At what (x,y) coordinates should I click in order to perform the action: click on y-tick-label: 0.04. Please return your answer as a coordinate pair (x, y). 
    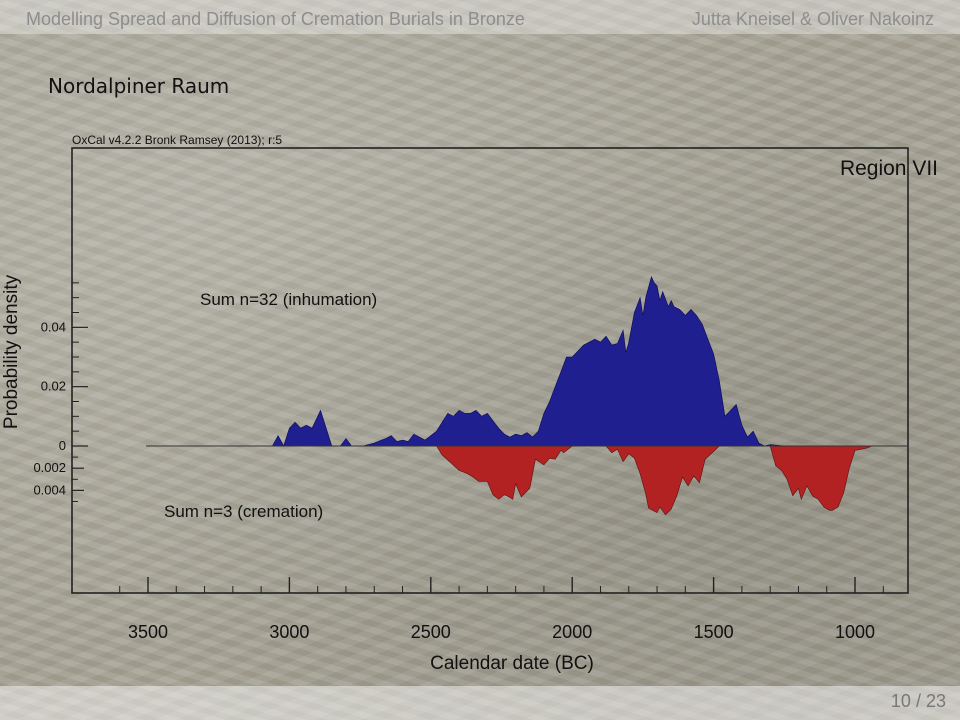
    Looking at the image, I should click on (53, 326).